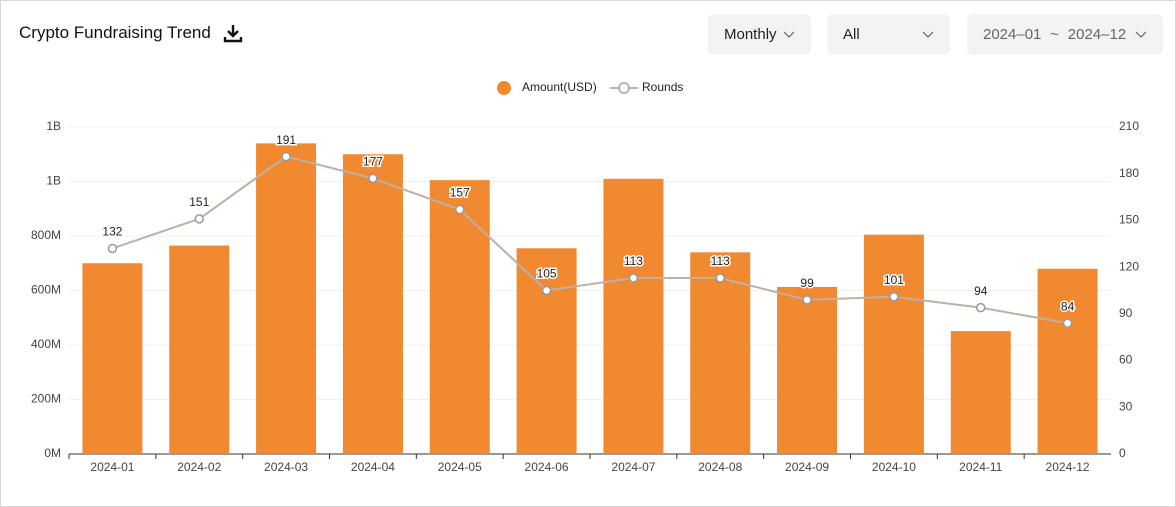 The image size is (1176, 507). Describe the element at coordinates (46, 235) in the screenshot. I see `y-tick-label: 800M` at that location.